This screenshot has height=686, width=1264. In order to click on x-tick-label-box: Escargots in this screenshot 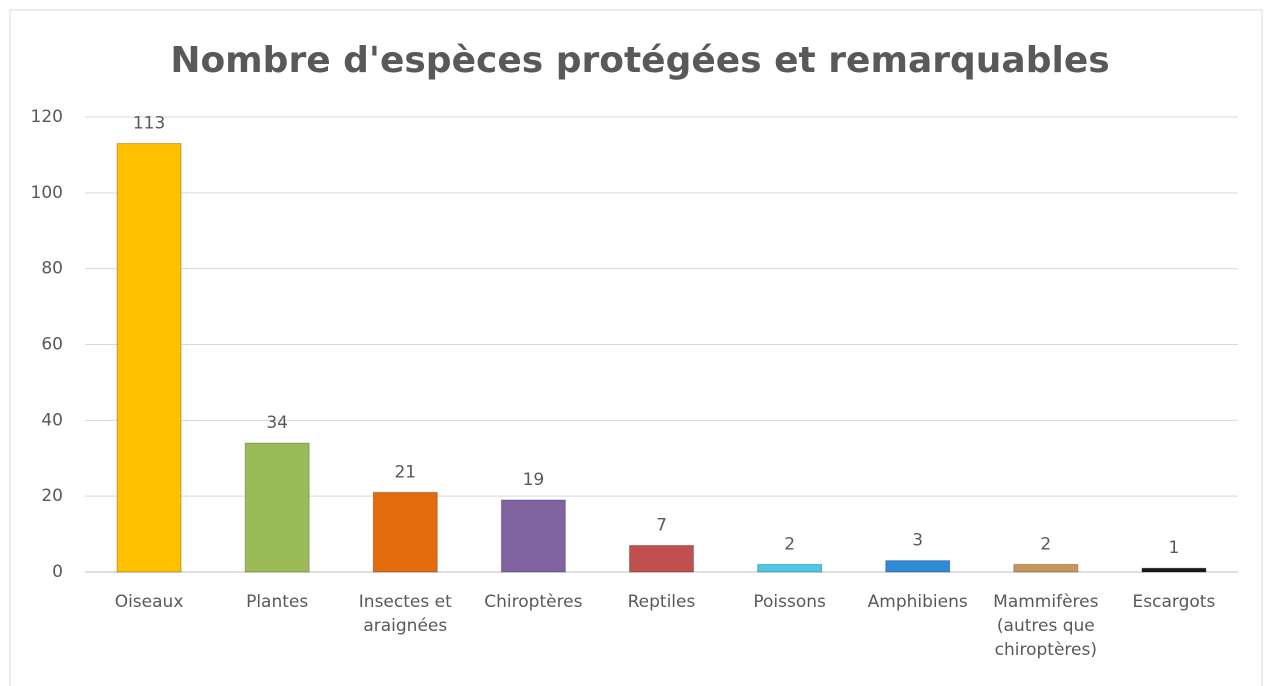, I will do `click(1174, 602)`.